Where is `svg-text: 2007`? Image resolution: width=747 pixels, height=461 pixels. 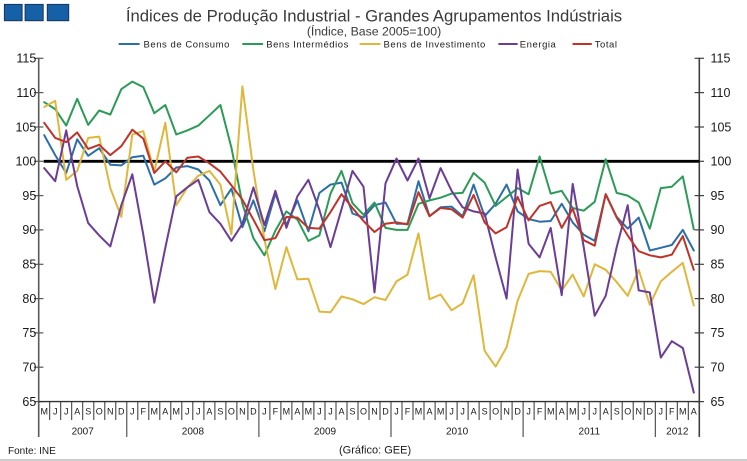
svg-text: 2007 is located at coordinates (83, 432).